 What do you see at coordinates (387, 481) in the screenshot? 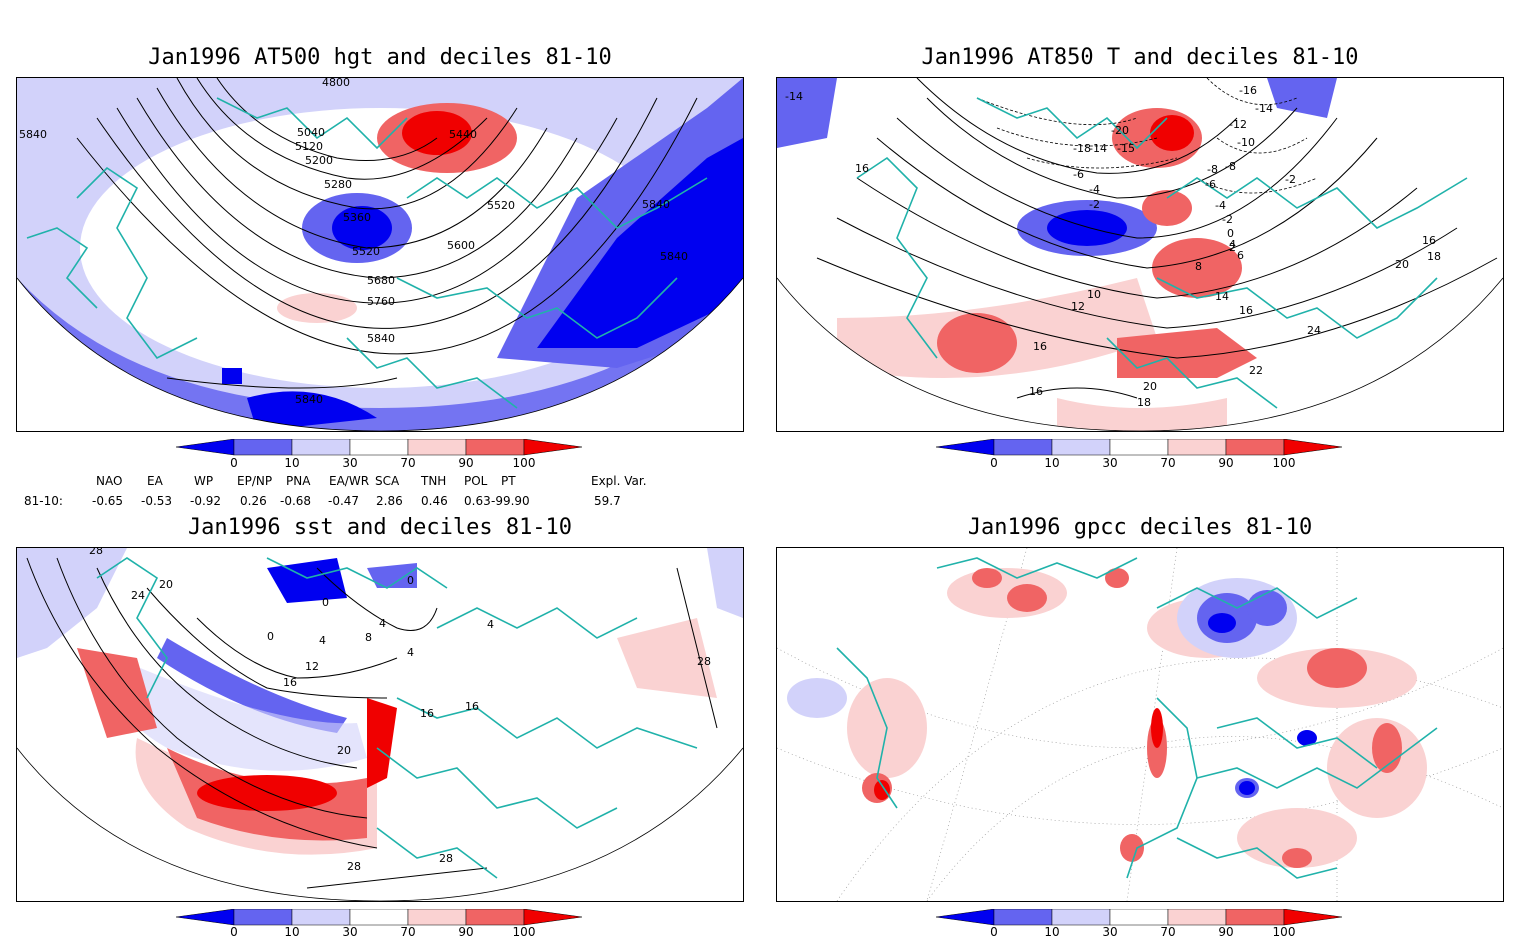
I see `index-header: SCA` at bounding box center [387, 481].